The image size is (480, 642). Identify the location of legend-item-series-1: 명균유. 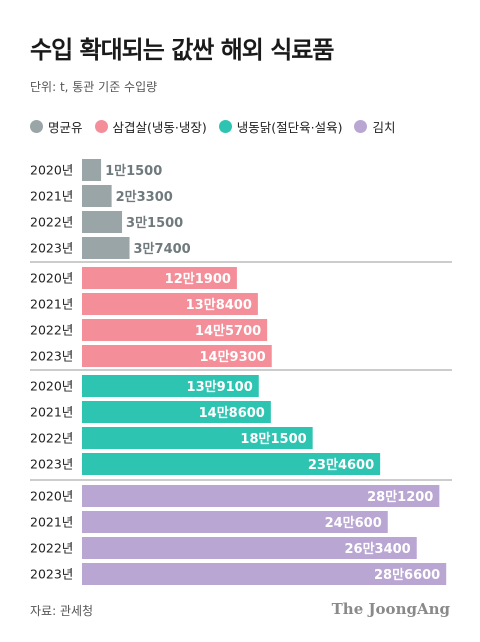
(56, 126).